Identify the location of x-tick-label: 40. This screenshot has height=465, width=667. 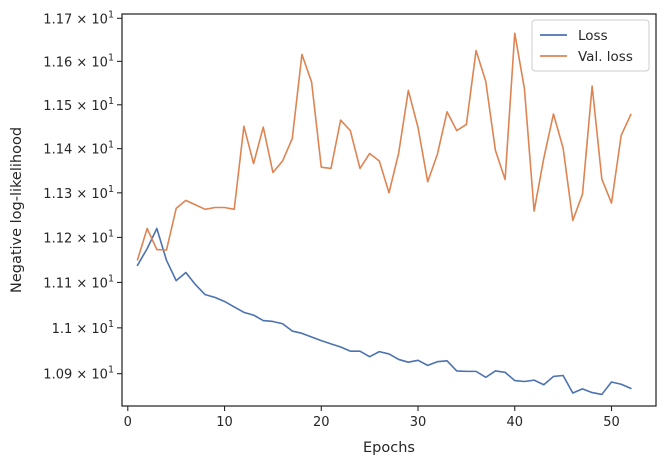
(514, 422).